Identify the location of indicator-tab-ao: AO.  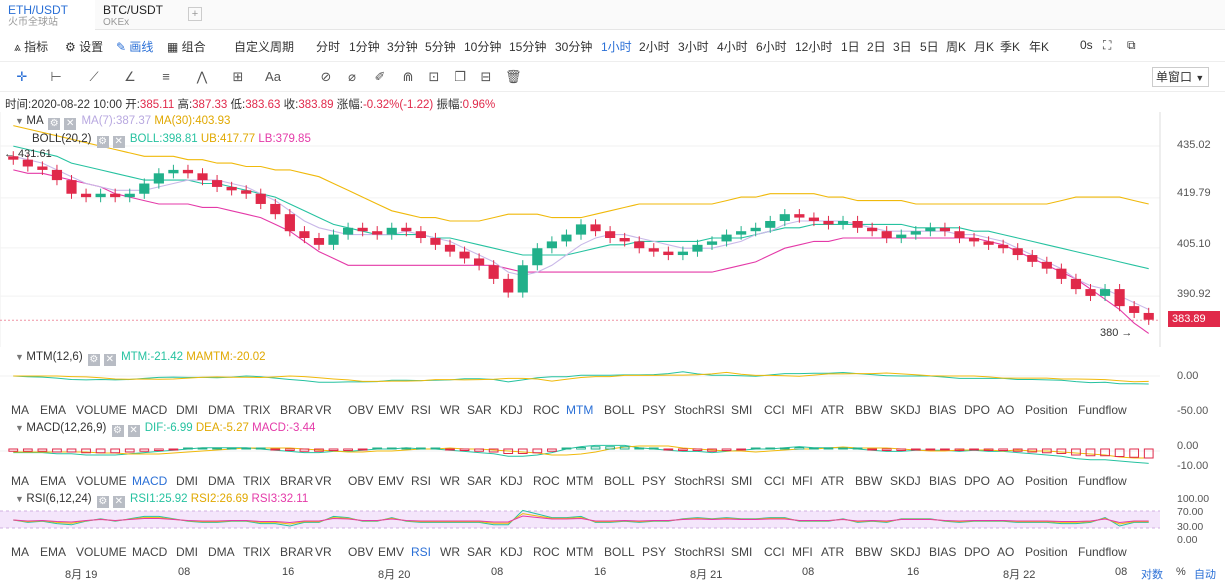
(1006, 481).